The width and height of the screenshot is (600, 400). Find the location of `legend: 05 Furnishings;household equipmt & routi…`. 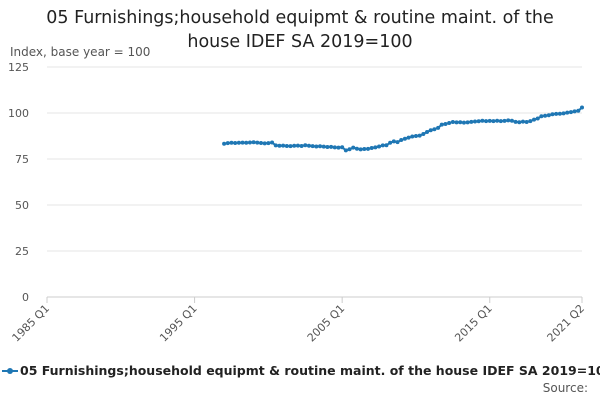

legend: 05 Furnishings;household equipmt & routi… is located at coordinates (300, 371).